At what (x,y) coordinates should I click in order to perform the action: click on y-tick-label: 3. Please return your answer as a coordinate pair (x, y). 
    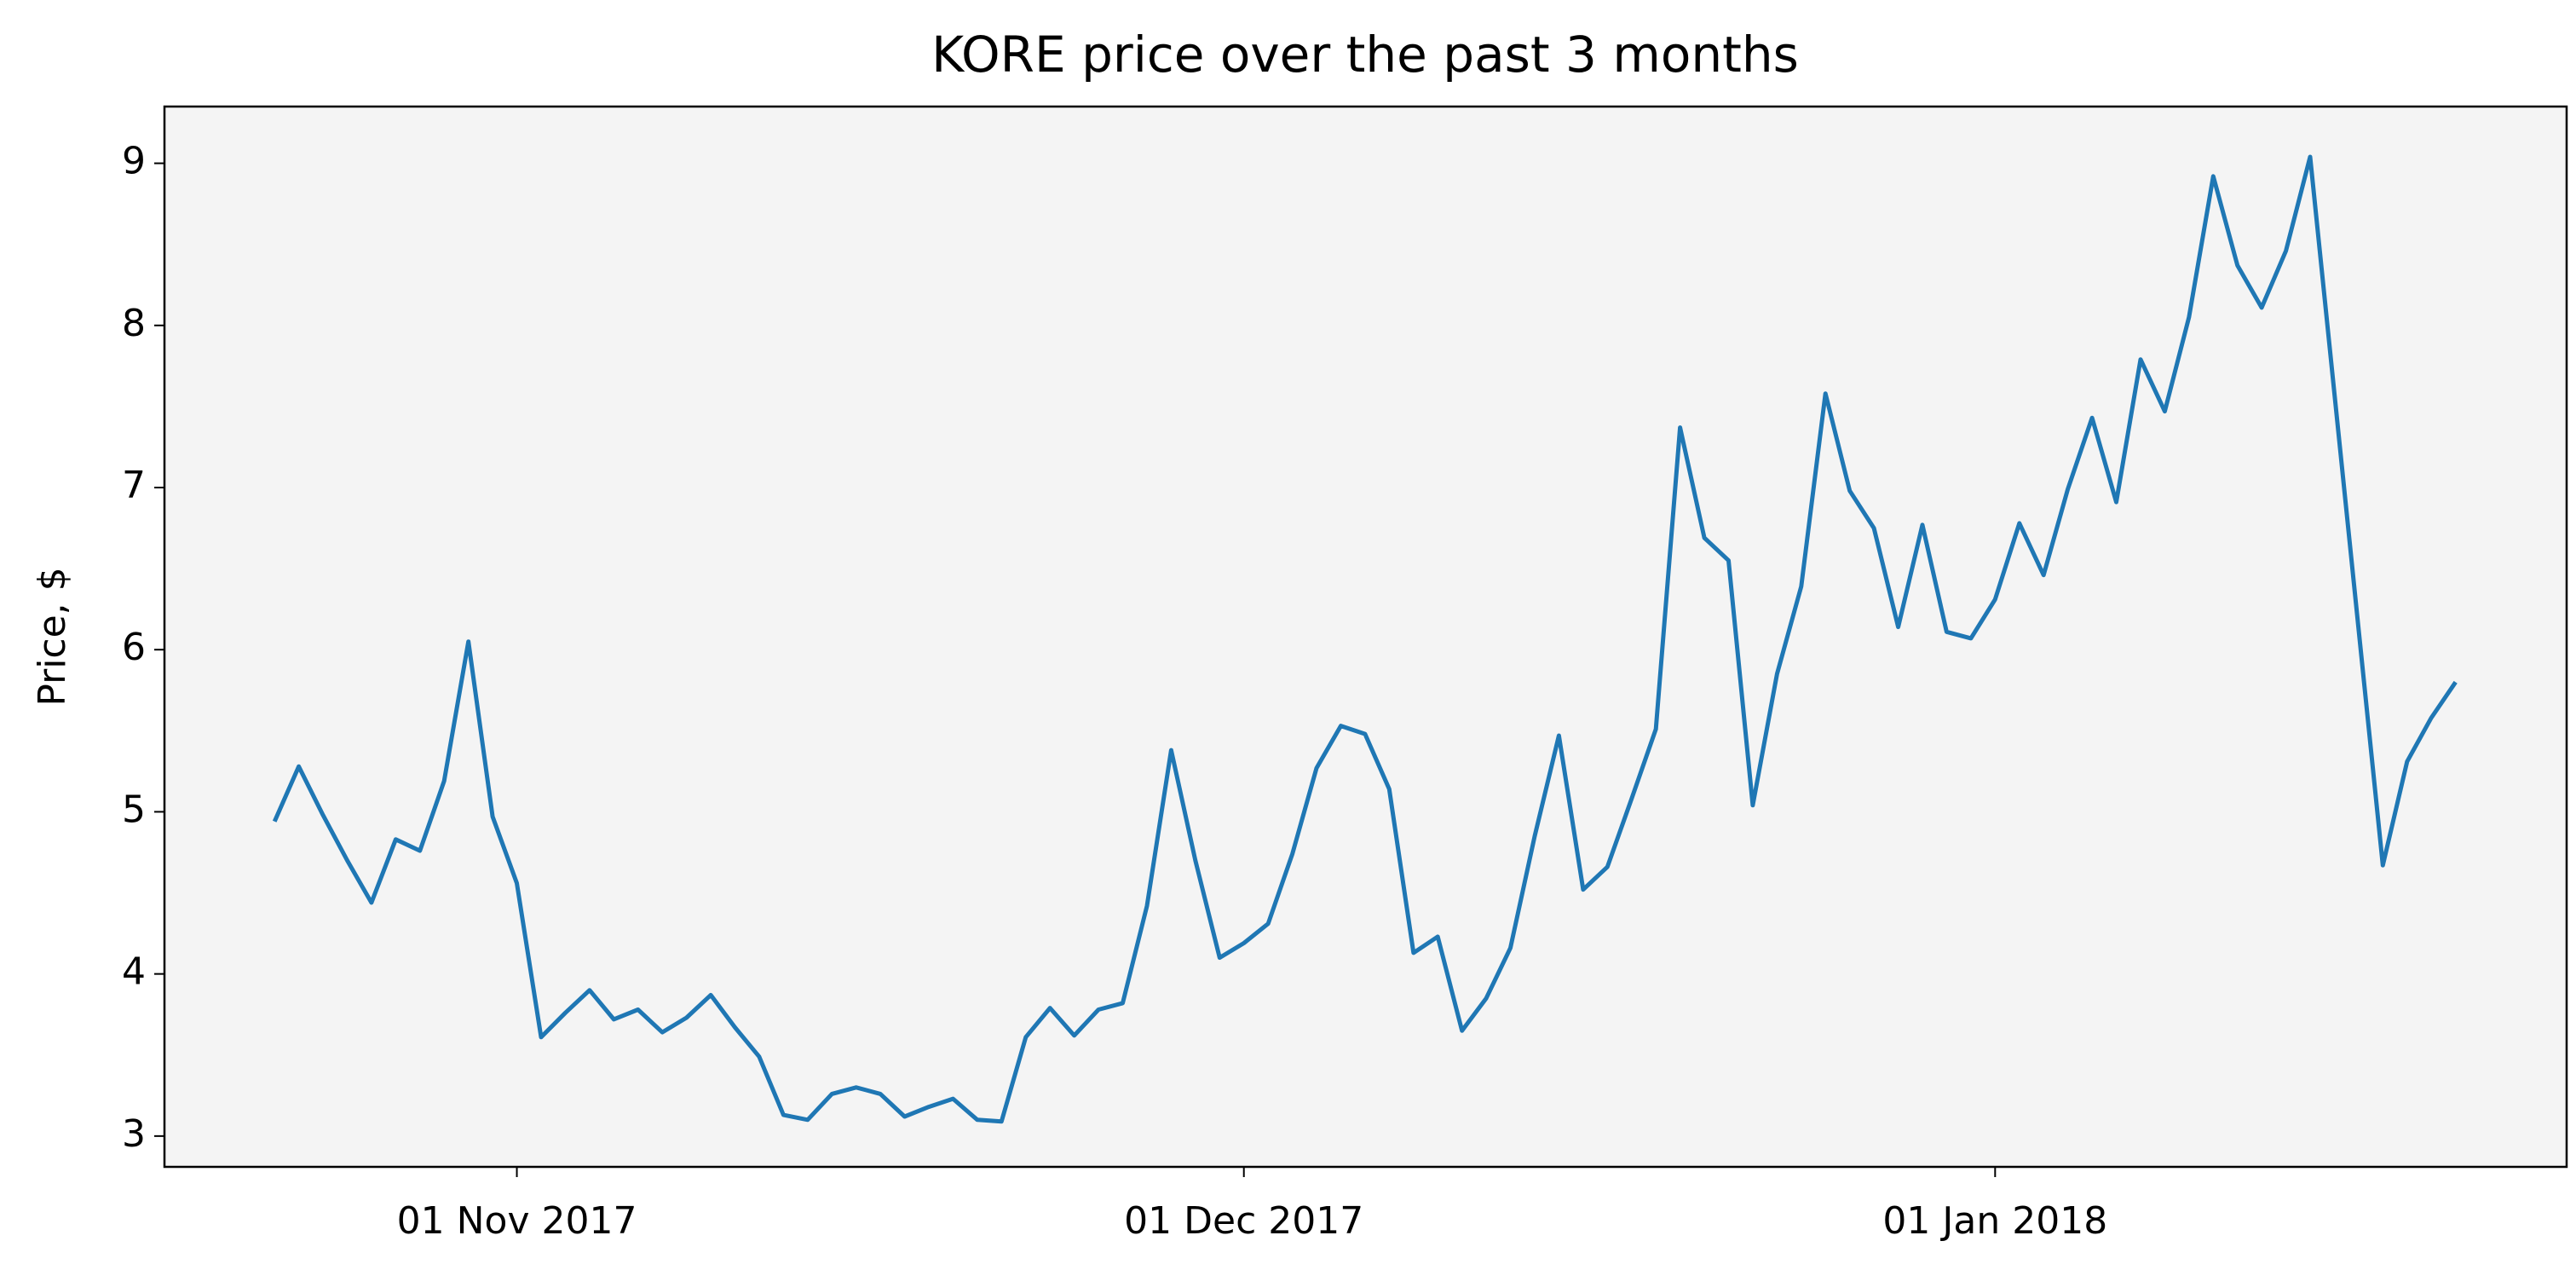
    Looking at the image, I should click on (134, 1134).